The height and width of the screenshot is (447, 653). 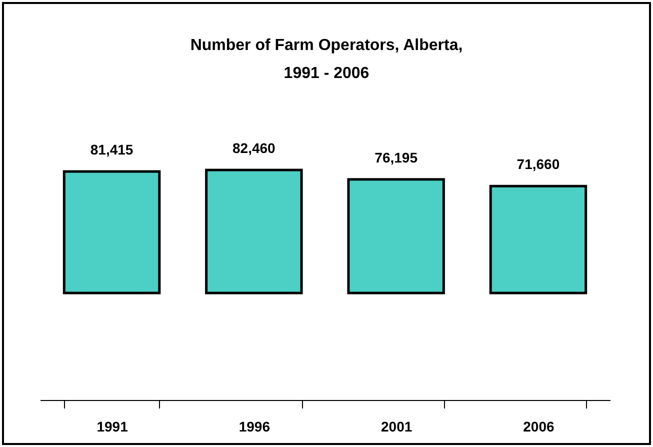 What do you see at coordinates (396, 426) in the screenshot?
I see `x-tick-label: 2001` at bounding box center [396, 426].